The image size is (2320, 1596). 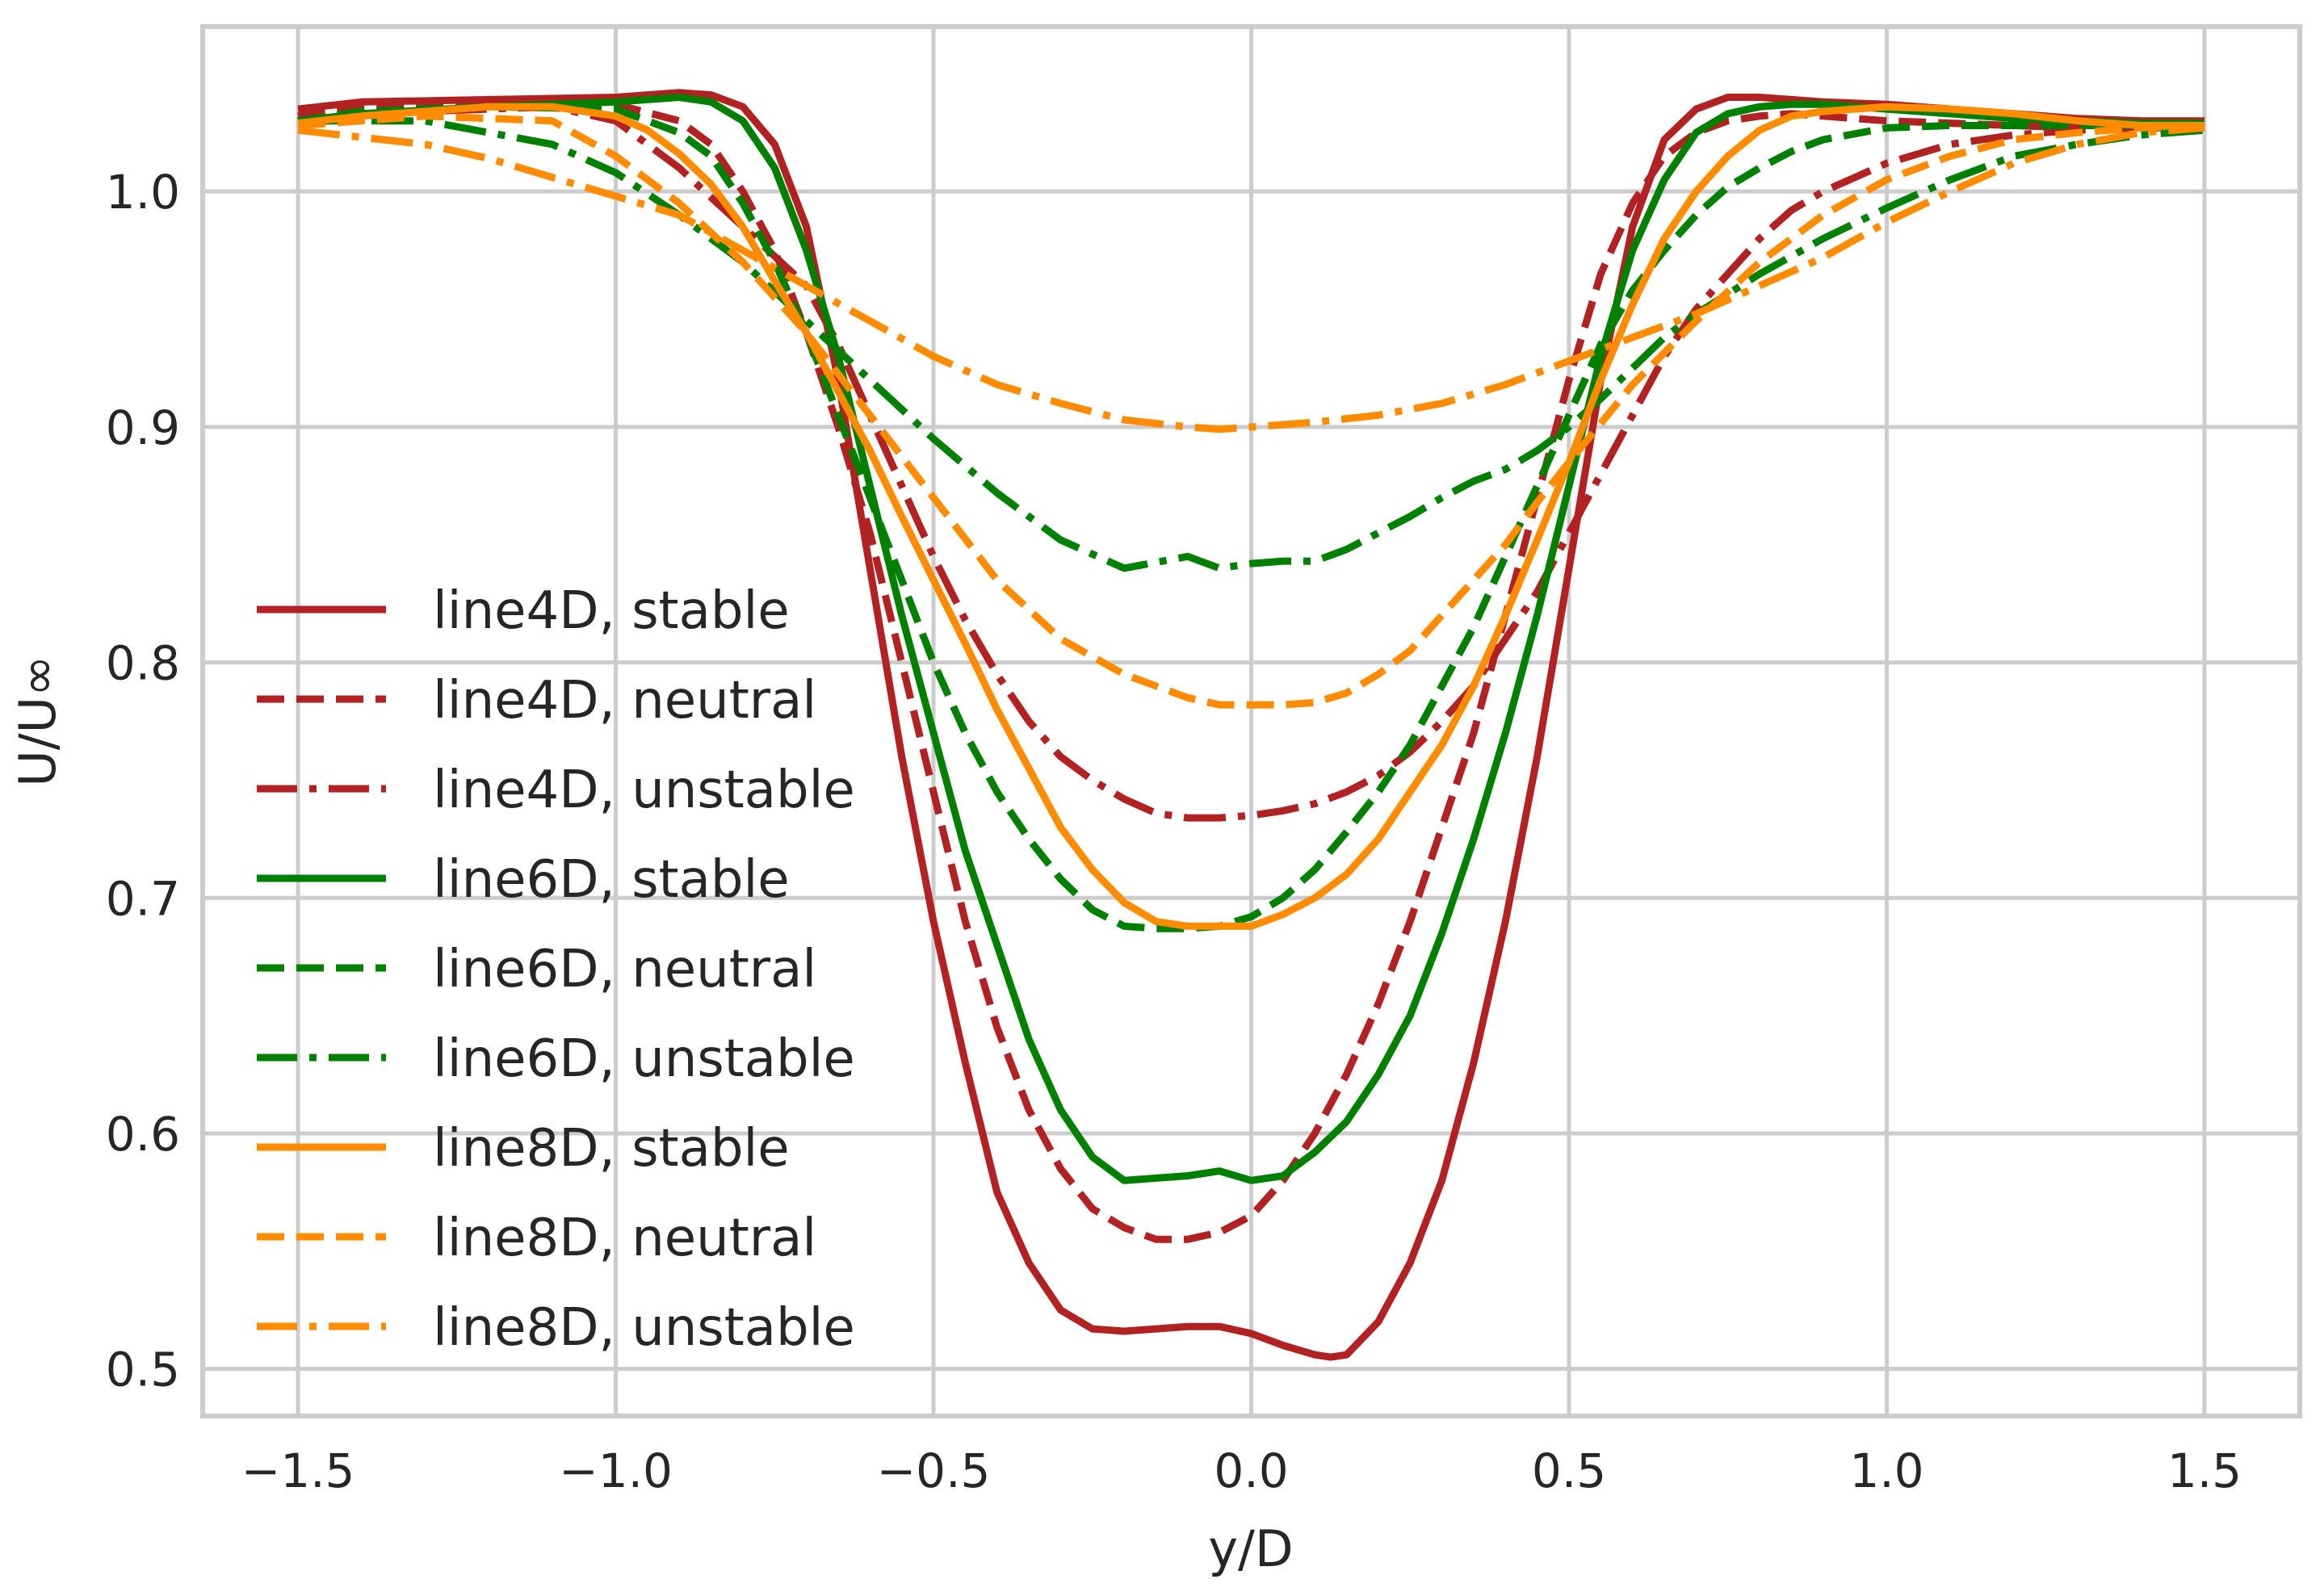 What do you see at coordinates (1886, 1470) in the screenshot?
I see `x-tick-label: 1.0` at bounding box center [1886, 1470].